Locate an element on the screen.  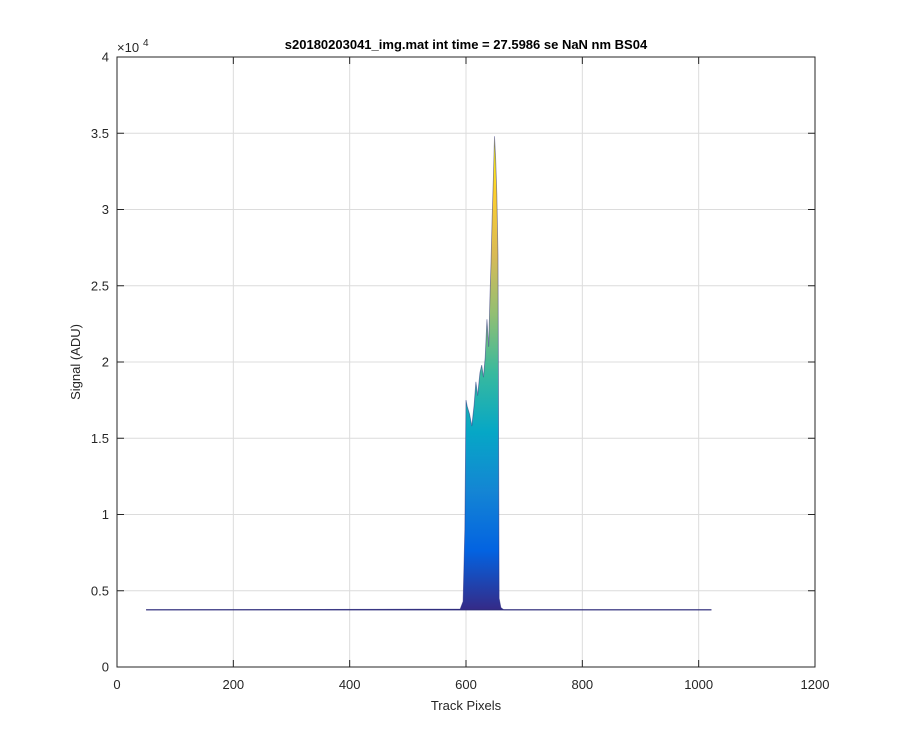
x-tick-labels: 0 200 400 600 800 1000 1200 is located at coordinates (471, 684).